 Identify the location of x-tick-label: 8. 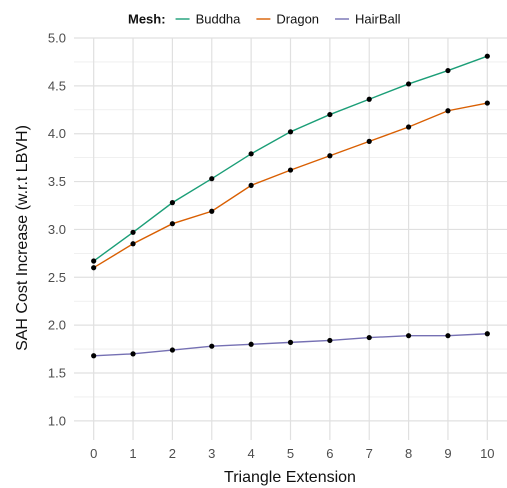
(408, 453).